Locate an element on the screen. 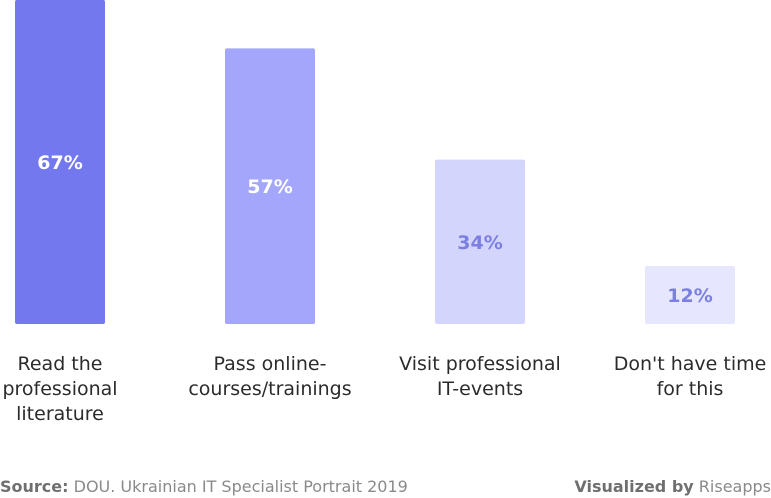 Image resolution: width=771 pixels, height=498 pixels. visualized-by-note: Visualized by Riseapps is located at coordinates (672, 486).